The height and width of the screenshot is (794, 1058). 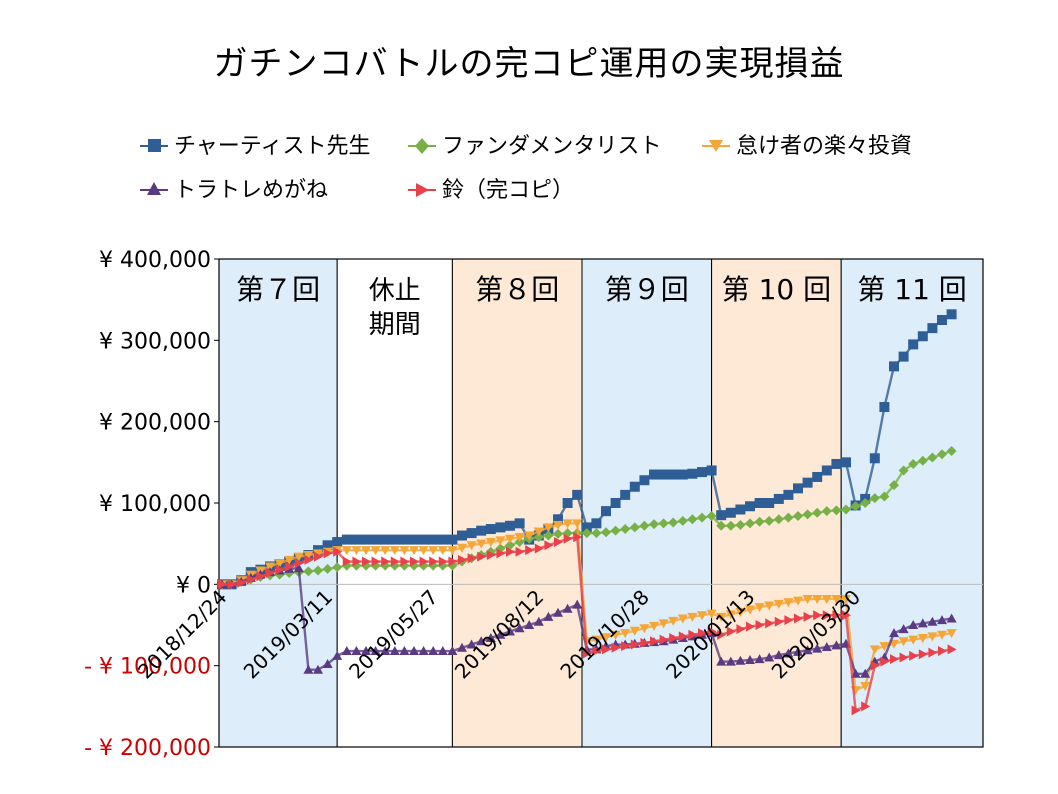 I want to click on period-band, so click(x=394, y=503).